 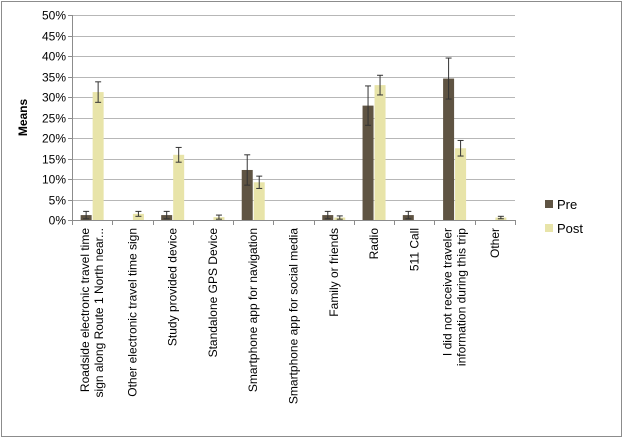 I want to click on category-label: Study provided device, so click(x=173, y=287).